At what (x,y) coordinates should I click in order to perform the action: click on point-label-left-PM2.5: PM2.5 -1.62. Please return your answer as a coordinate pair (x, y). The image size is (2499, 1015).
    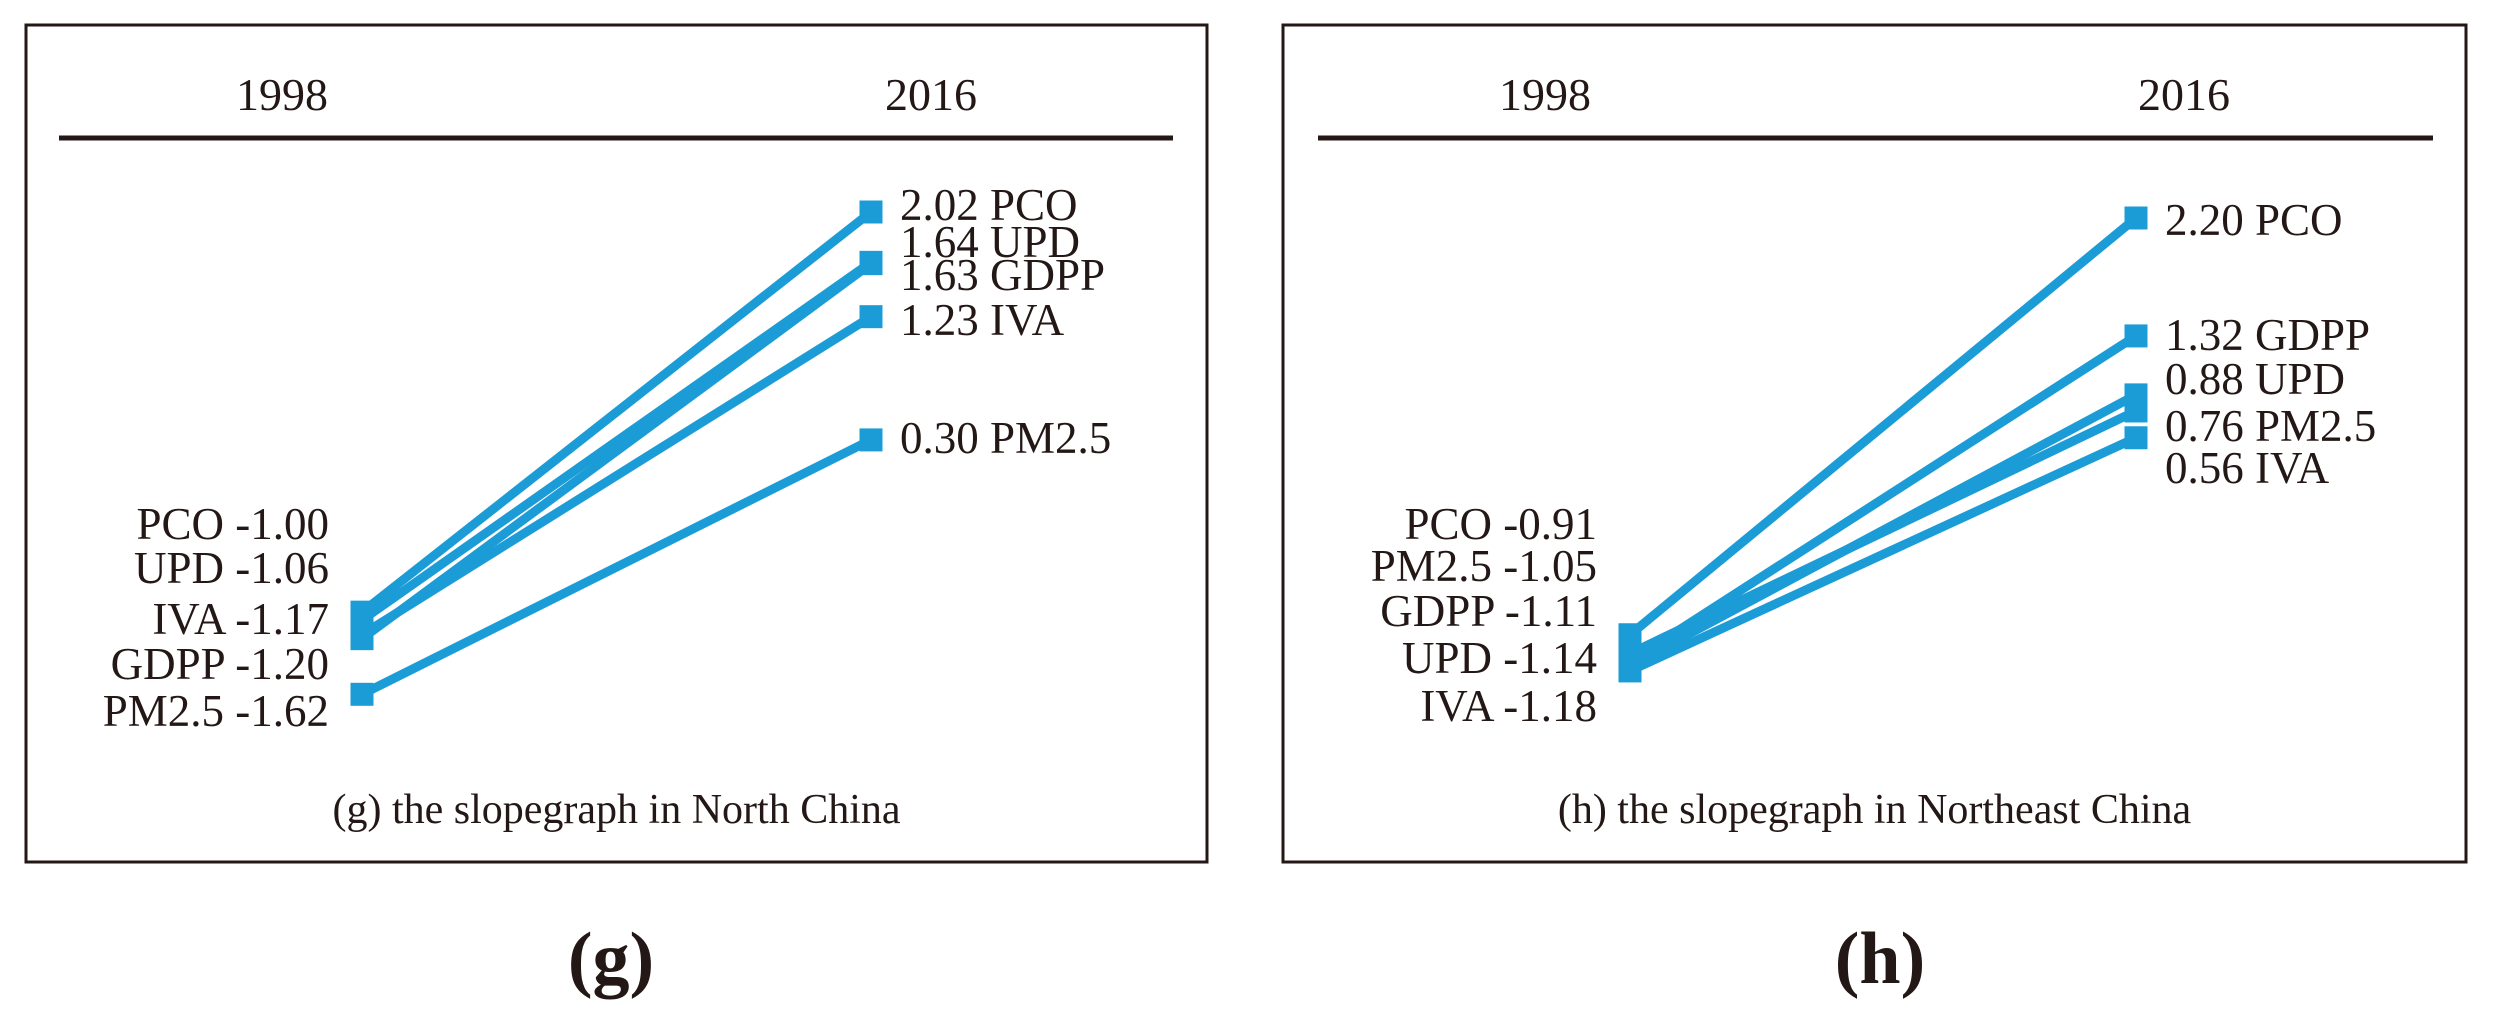
    Looking at the image, I should click on (216, 711).